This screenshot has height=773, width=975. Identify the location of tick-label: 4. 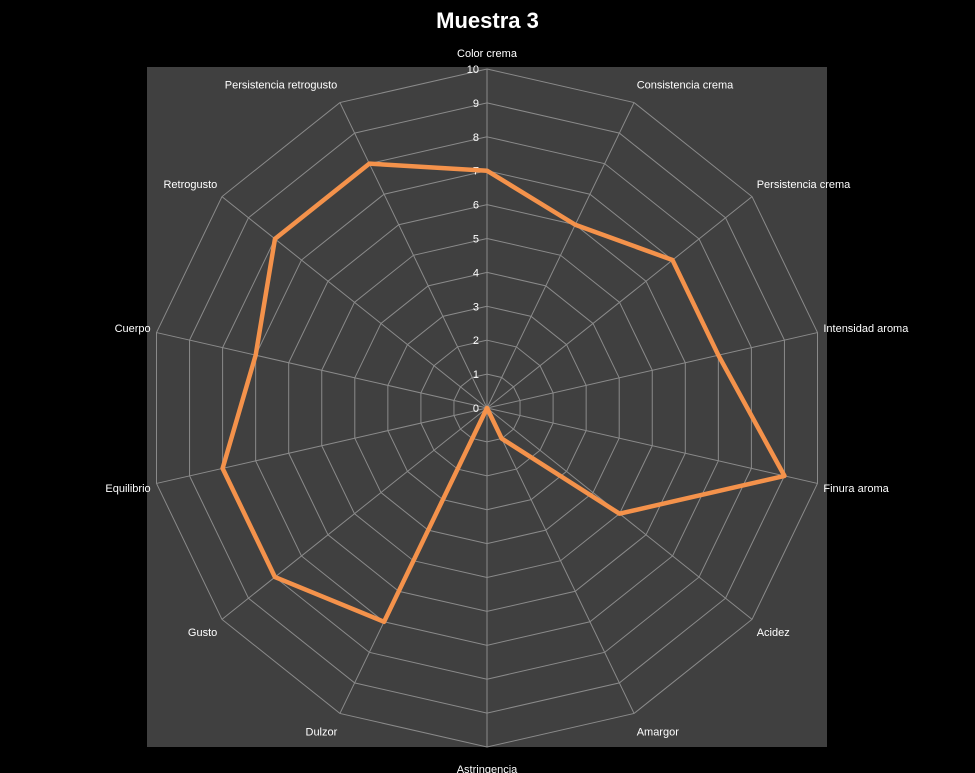
(476, 273).